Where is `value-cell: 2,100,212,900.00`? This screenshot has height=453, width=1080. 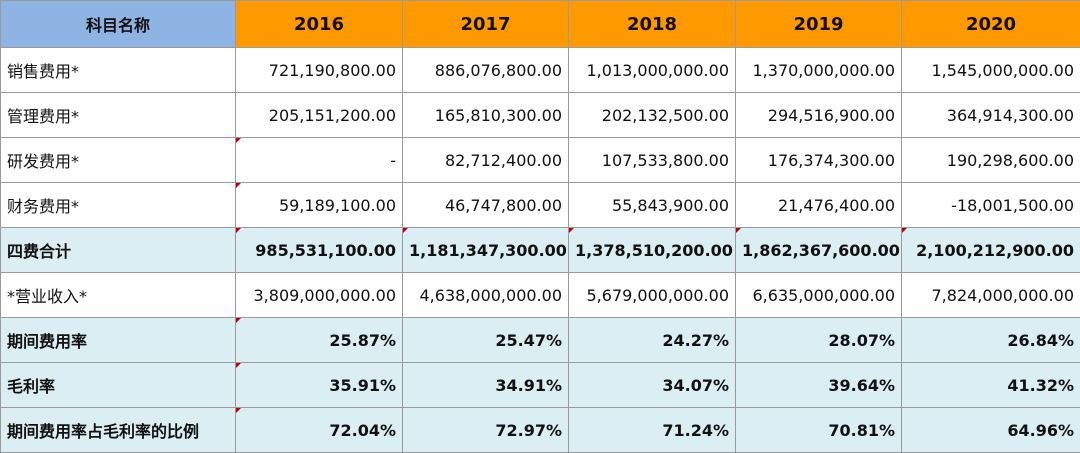
value-cell: 2,100,212,900.00 is located at coordinates (990, 250).